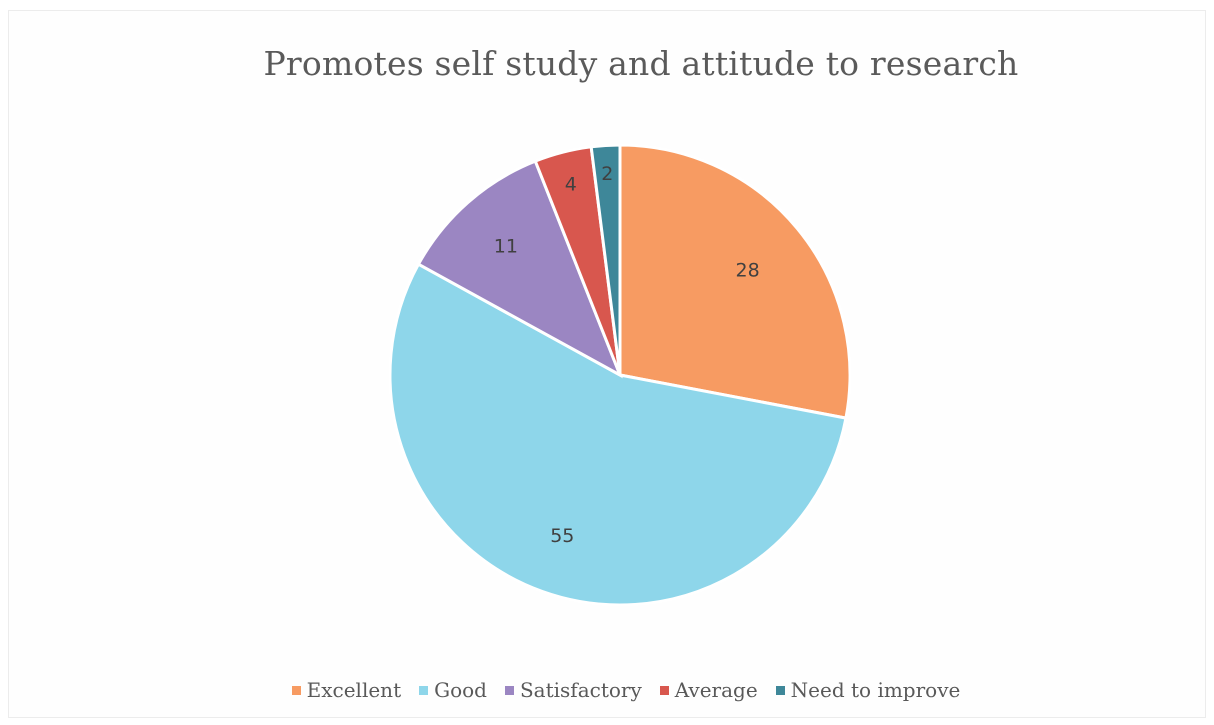 The image size is (1214, 725). I want to click on pie-slice-satisfactory, so click(519, 269).